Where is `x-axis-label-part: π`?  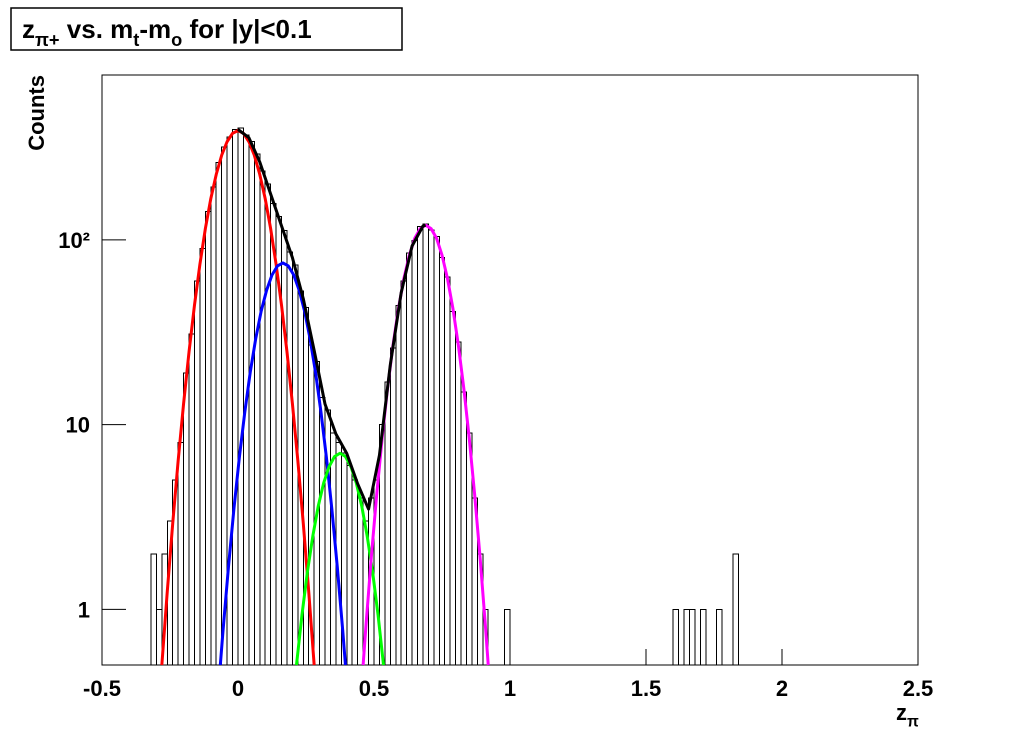 x-axis-label-part: π is located at coordinates (913, 722).